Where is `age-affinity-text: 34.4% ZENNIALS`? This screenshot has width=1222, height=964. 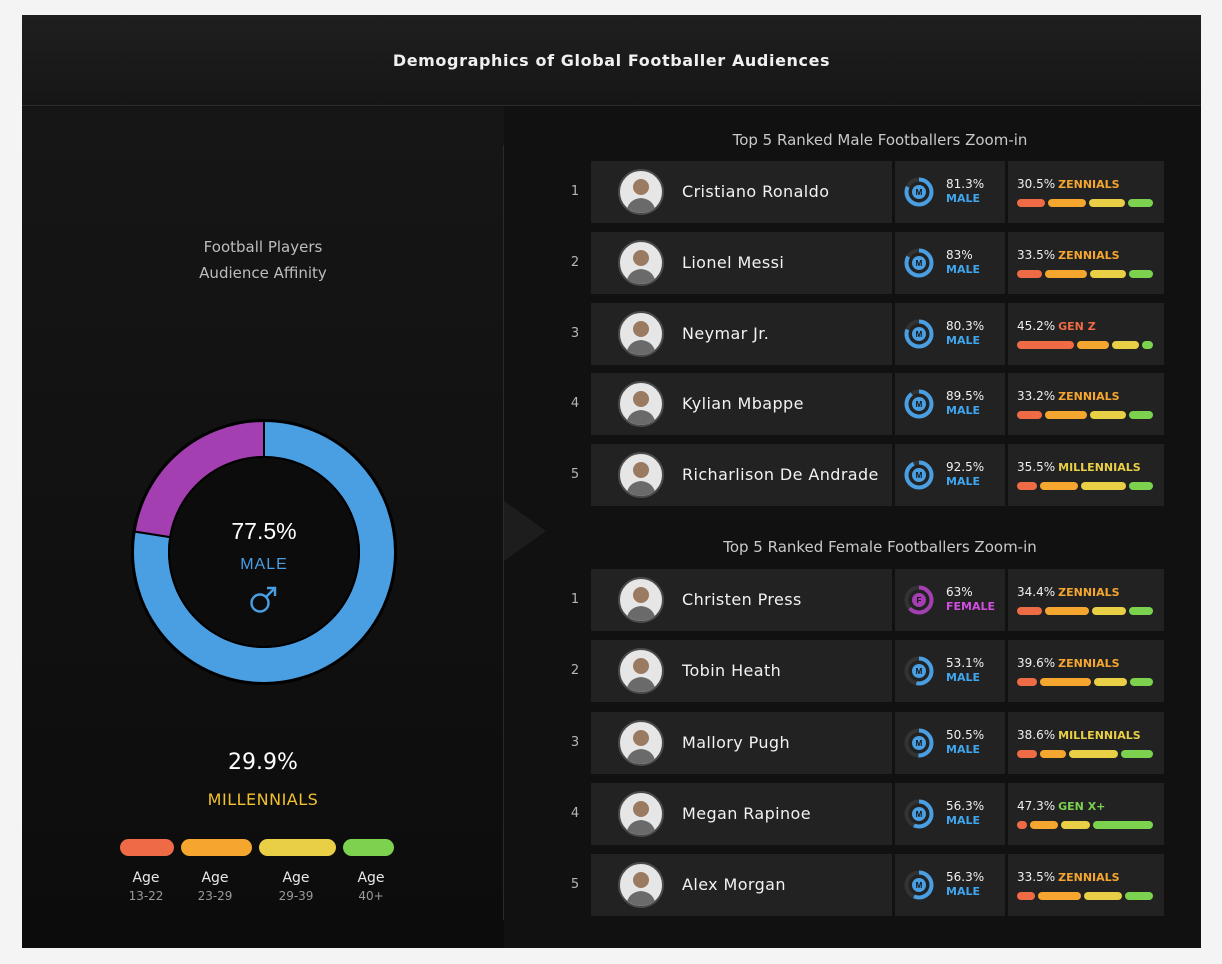 age-affinity-text: 34.4% ZENNIALS is located at coordinates (1068, 592).